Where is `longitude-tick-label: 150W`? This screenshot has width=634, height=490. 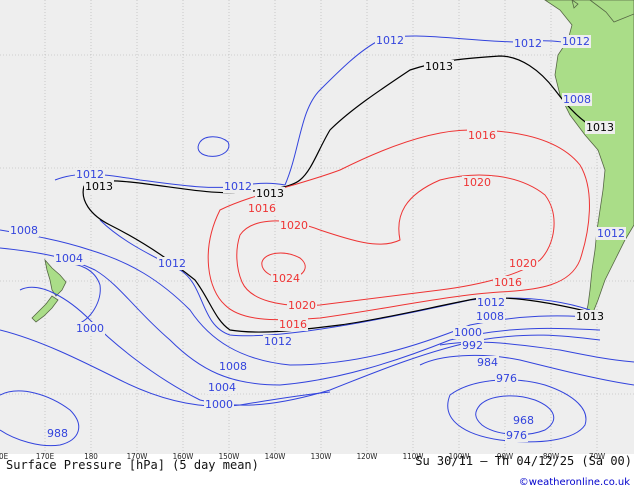
longitude-tick-label: 150W is located at coordinates (229, 456).